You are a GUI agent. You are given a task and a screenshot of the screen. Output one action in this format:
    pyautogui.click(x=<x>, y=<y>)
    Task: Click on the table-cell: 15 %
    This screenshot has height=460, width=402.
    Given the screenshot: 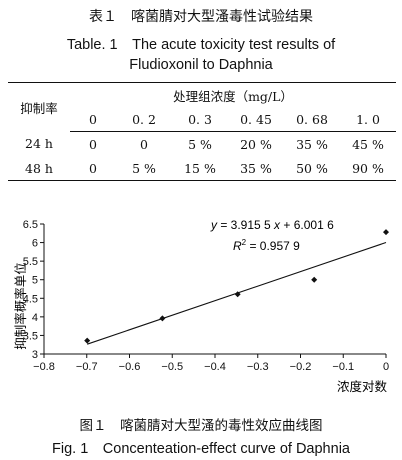 What is the action you would take?
    pyautogui.click(x=200, y=168)
    